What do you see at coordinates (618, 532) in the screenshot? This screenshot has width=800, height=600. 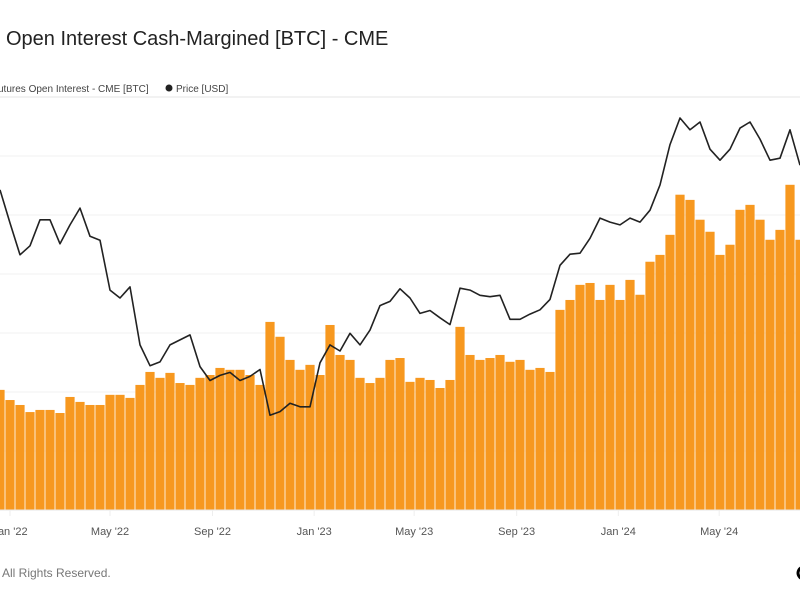 I see `x-tick-label: Jan '24` at bounding box center [618, 532].